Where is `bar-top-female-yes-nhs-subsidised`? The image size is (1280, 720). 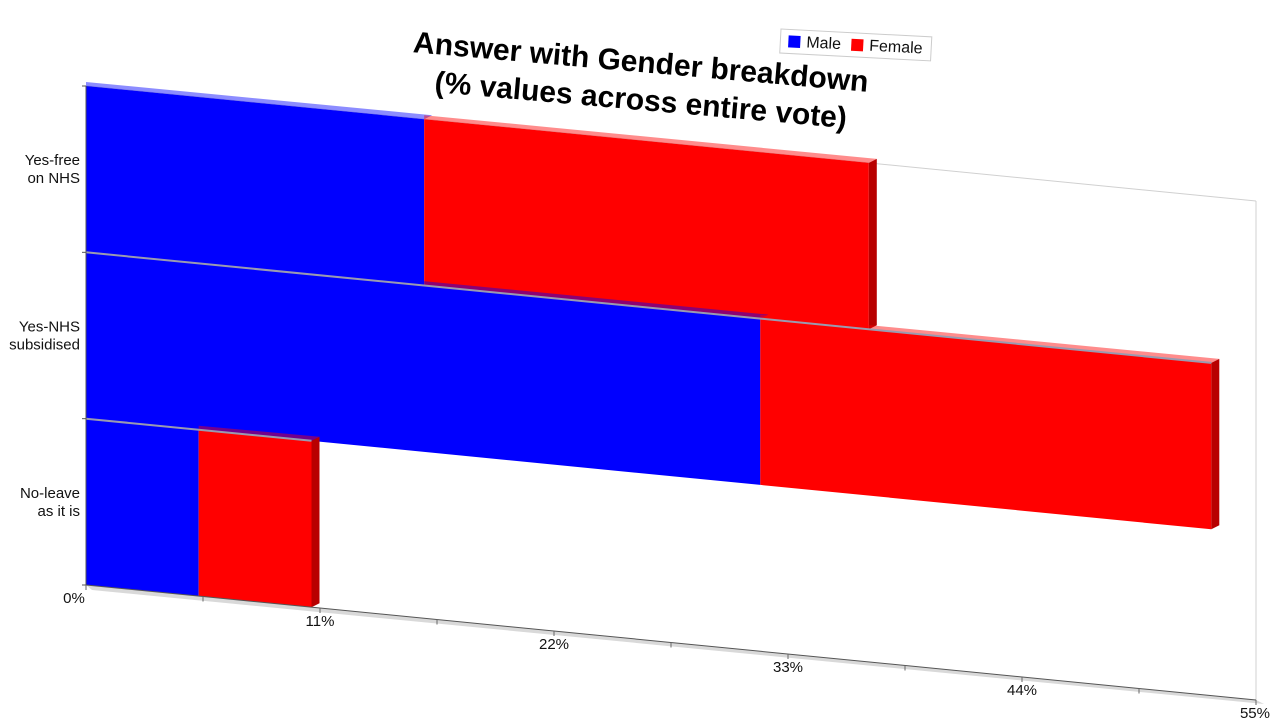
bar-top-female-yes-nhs-subsidised is located at coordinates (990, 338).